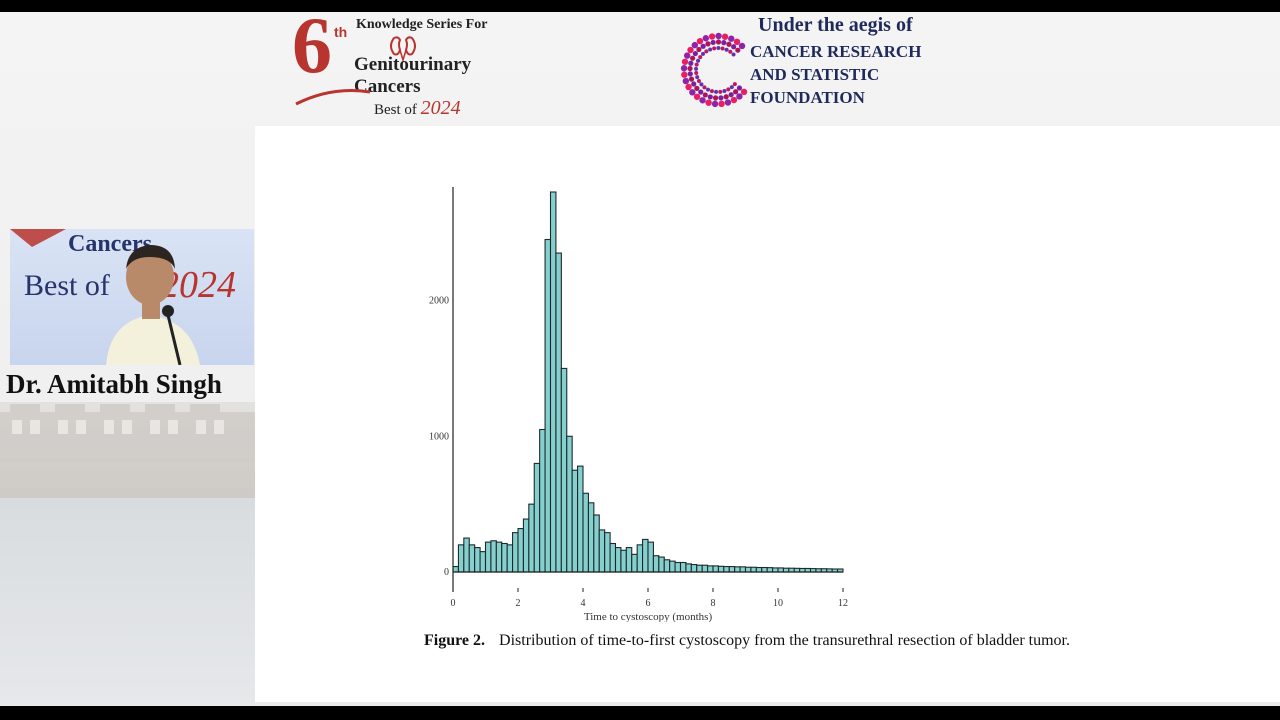 The image size is (1280, 720). Describe the element at coordinates (835, 25) in the screenshot. I see `aegis-title: Under the aegis of` at that location.